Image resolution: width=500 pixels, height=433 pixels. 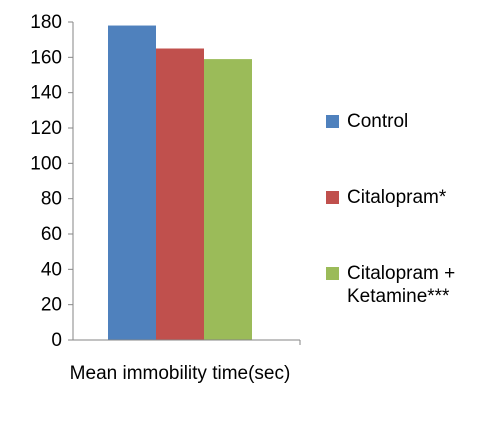 I want to click on legend-swatch-citalopram, so click(x=332, y=197).